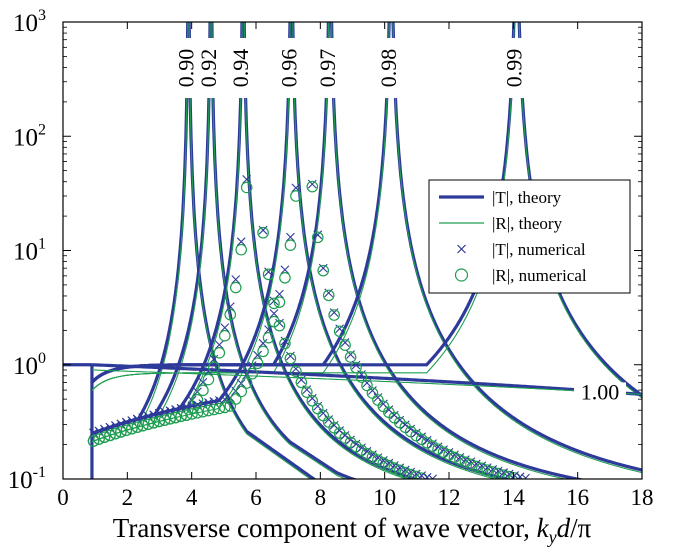  What do you see at coordinates (29, 22) in the screenshot?
I see `y-tick-label: 10³` at bounding box center [29, 22].